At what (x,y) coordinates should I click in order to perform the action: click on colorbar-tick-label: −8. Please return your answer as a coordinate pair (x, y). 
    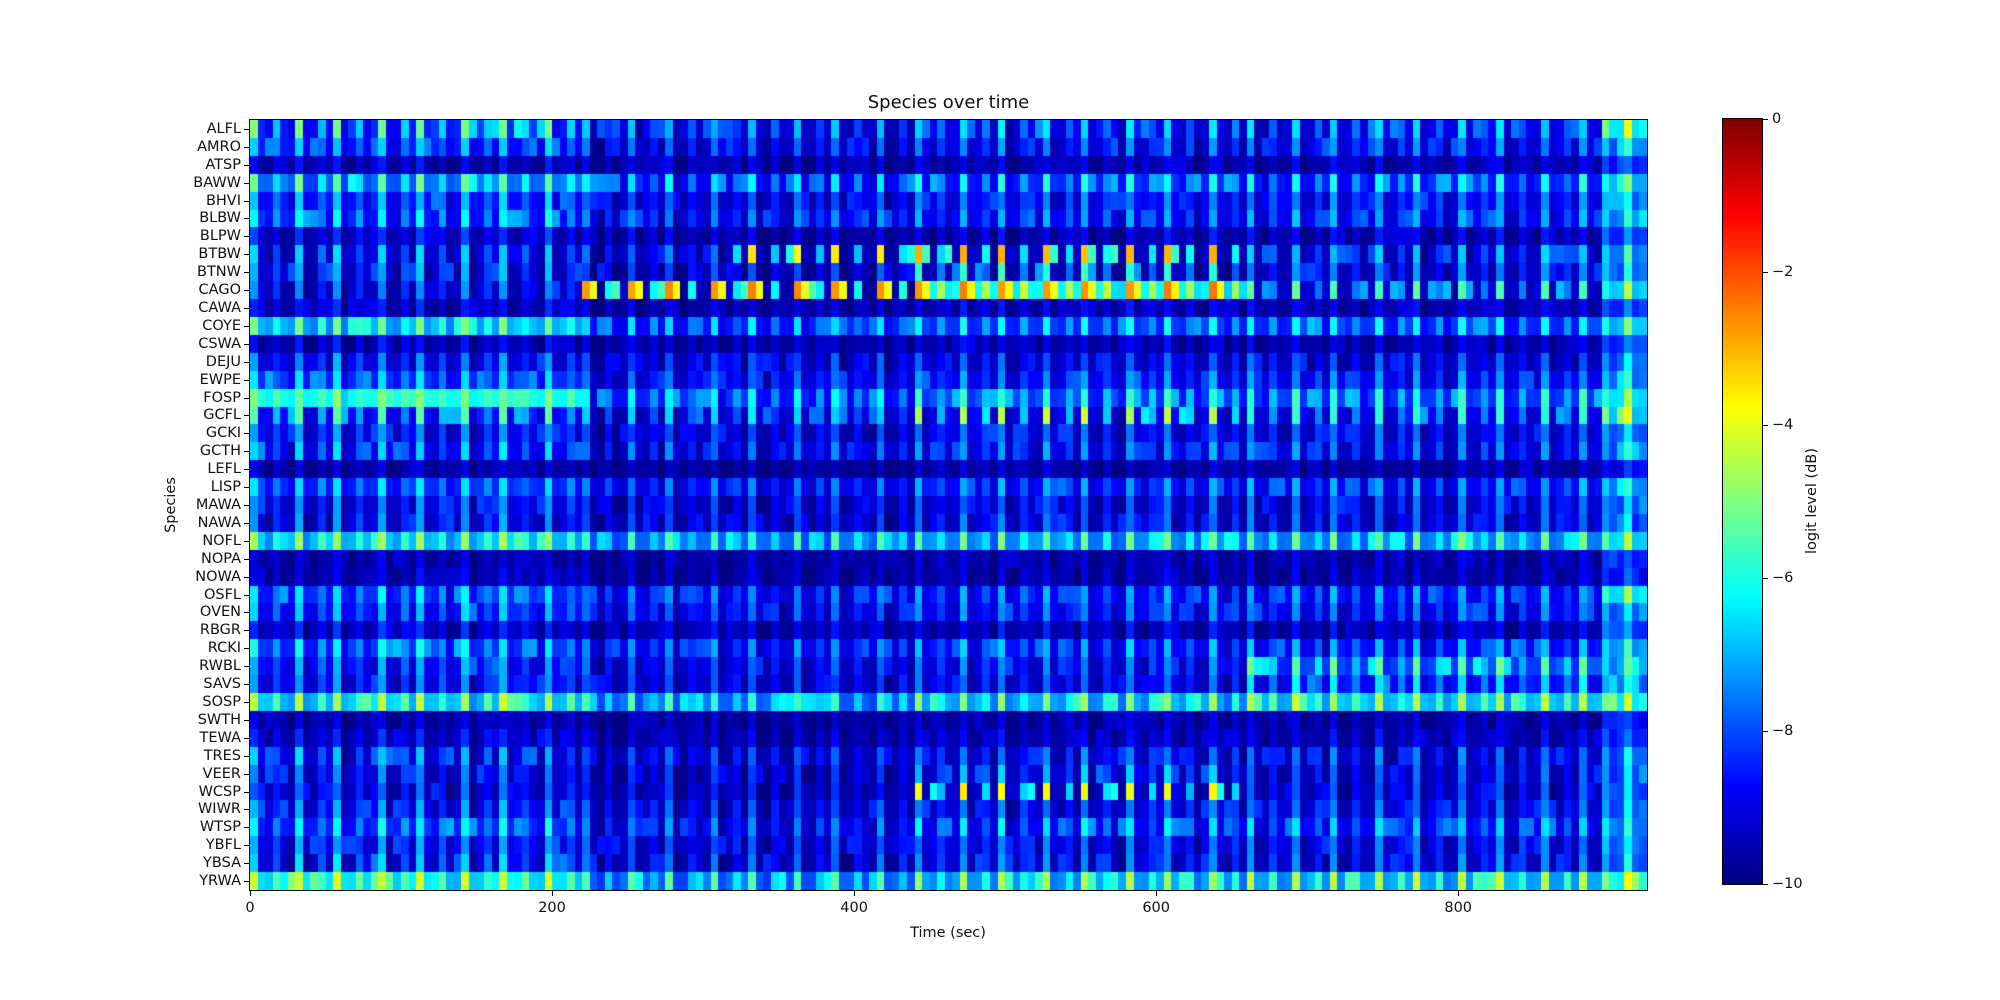
    Looking at the image, I should click on (1783, 731).